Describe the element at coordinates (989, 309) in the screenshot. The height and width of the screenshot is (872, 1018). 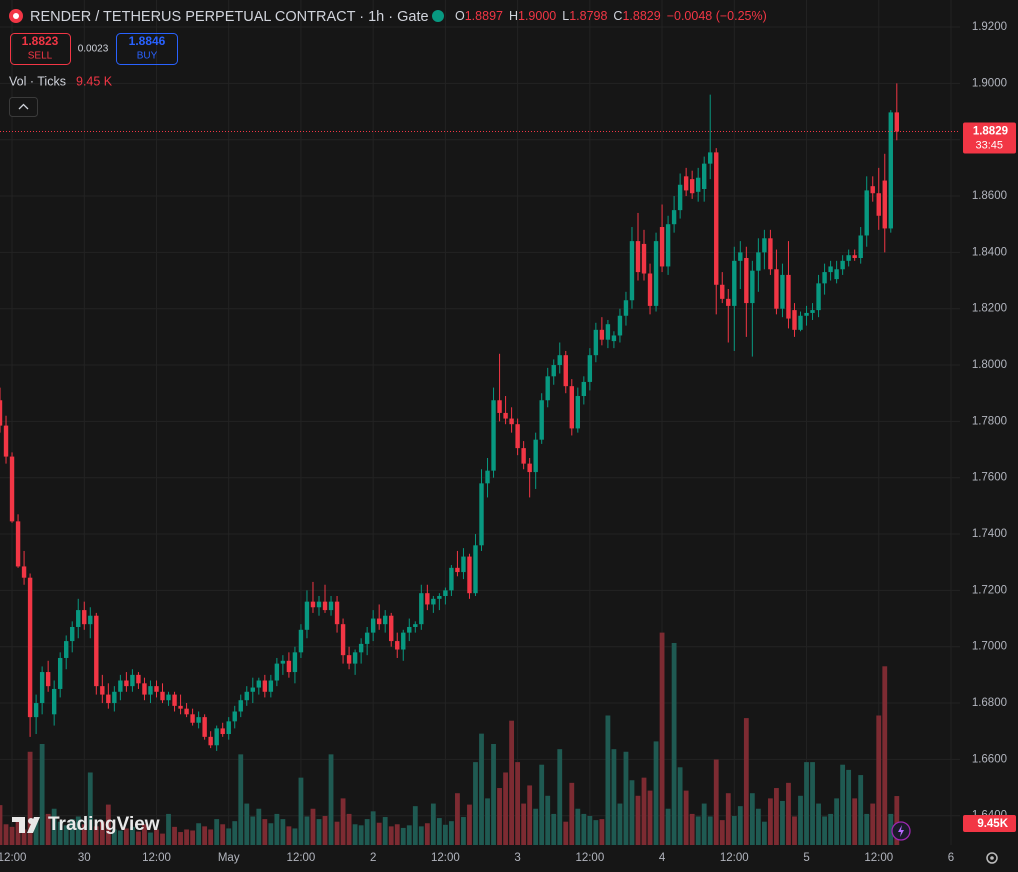
I see `y-tick-label: 1.8200` at that location.